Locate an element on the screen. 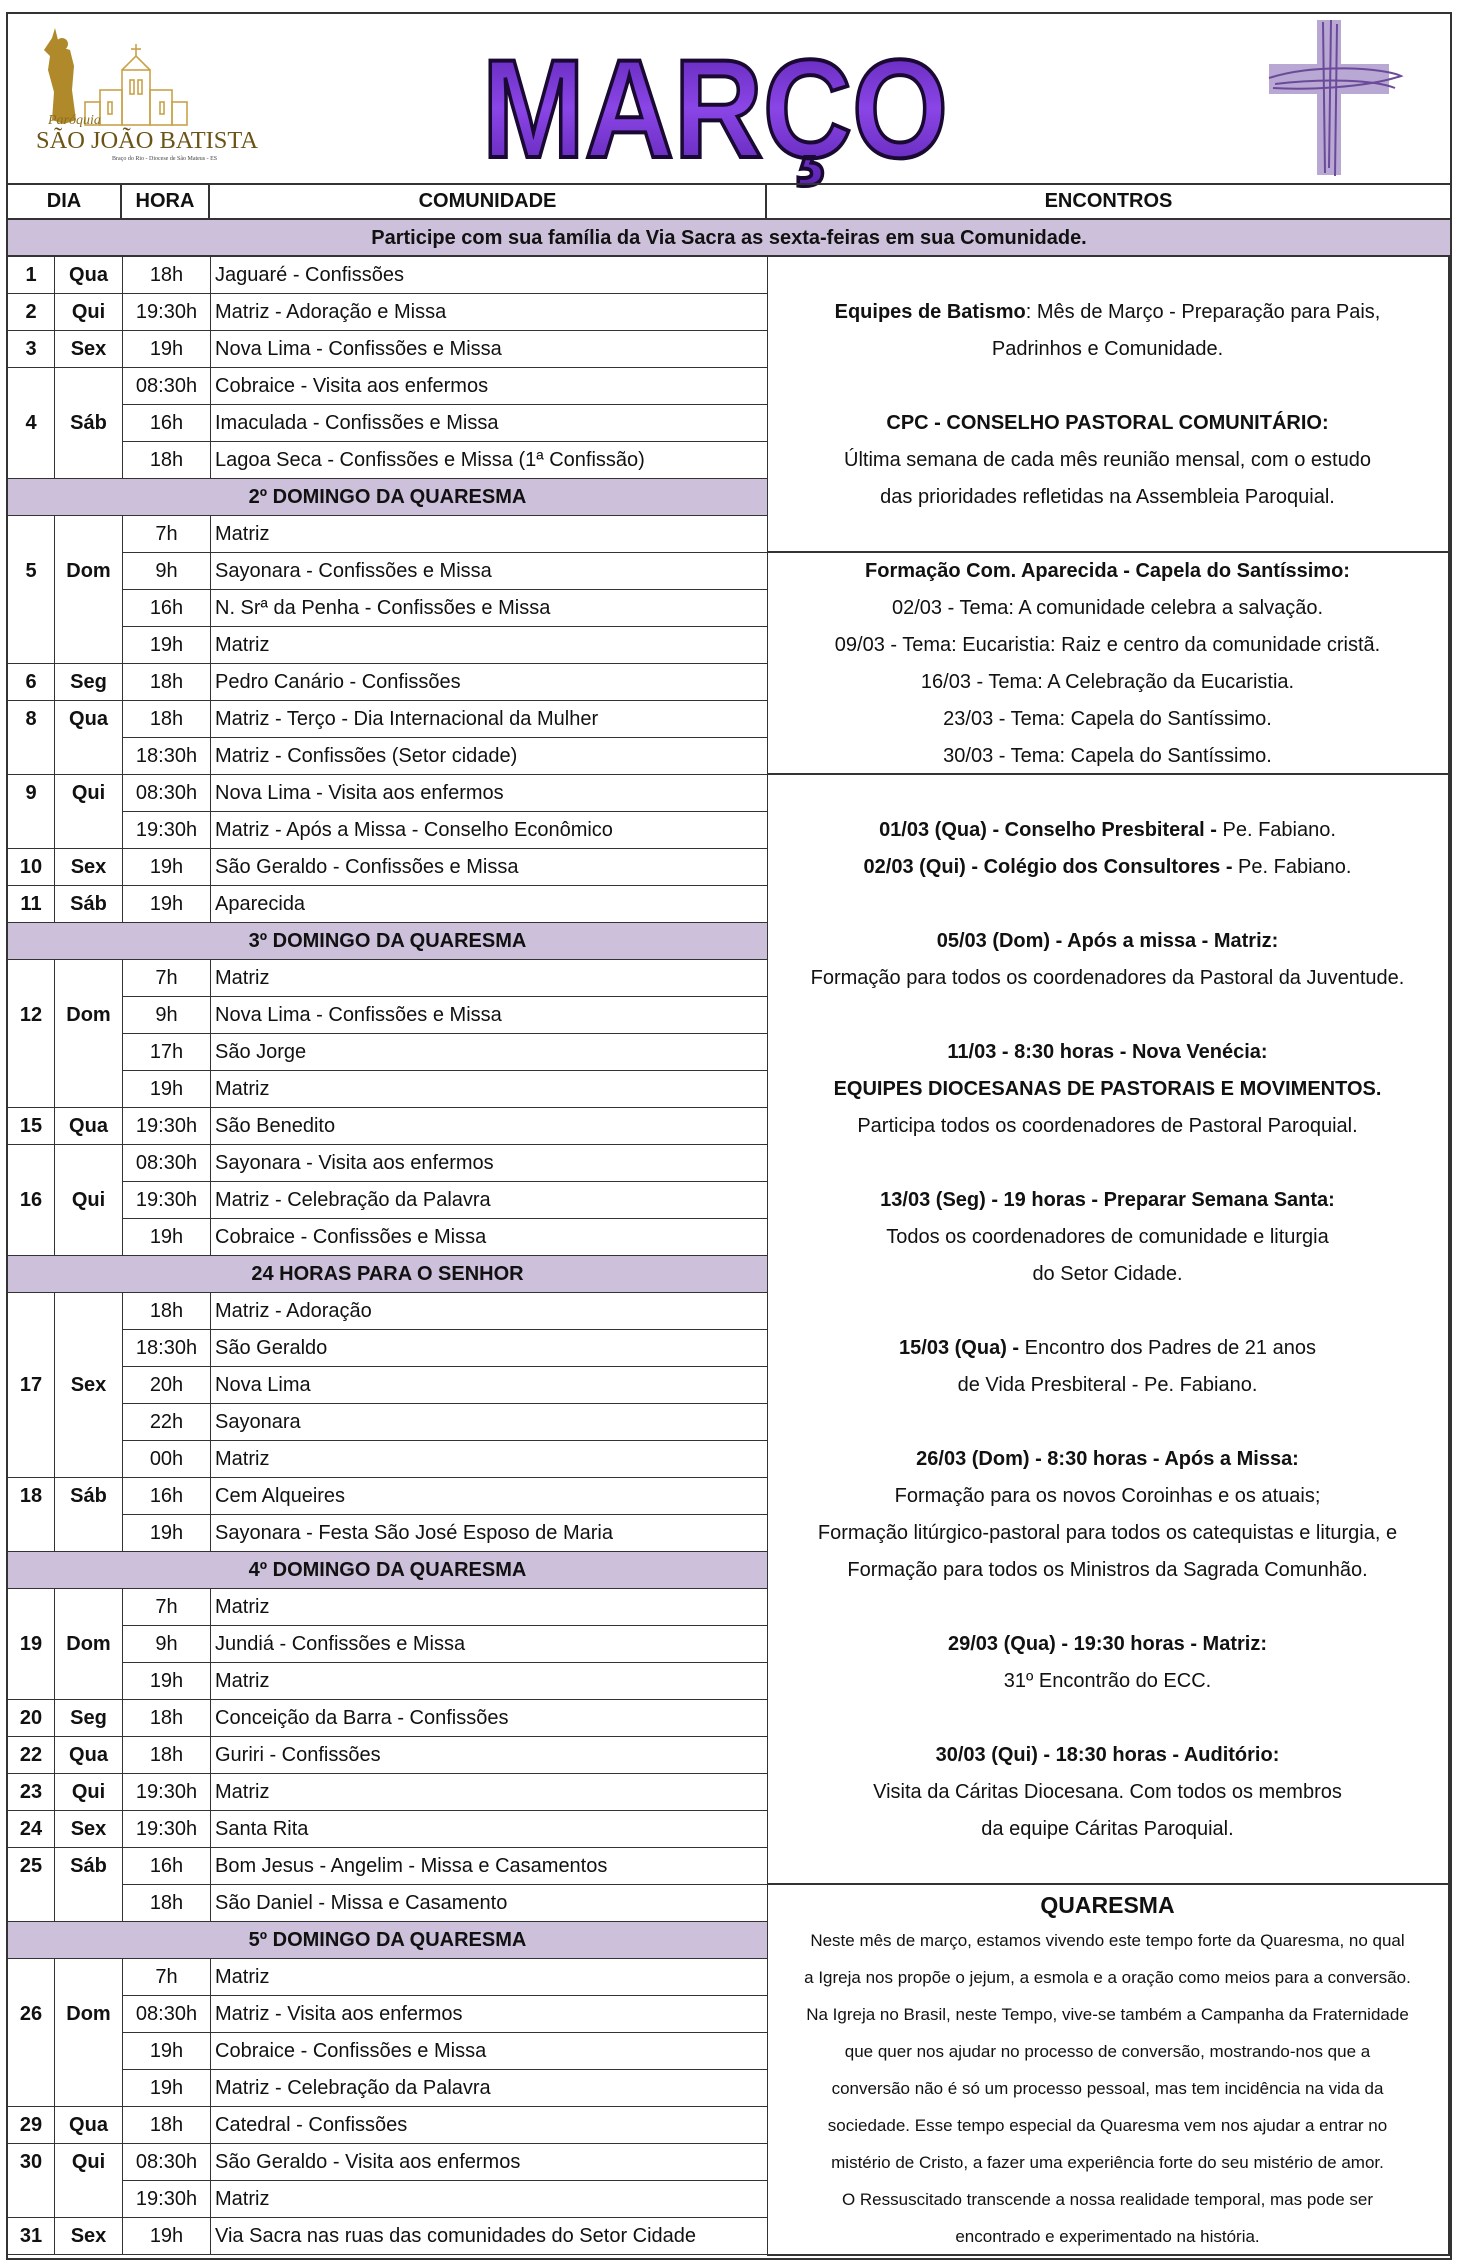  event-place: Pedro Canário - Confissões is located at coordinates (489, 682).